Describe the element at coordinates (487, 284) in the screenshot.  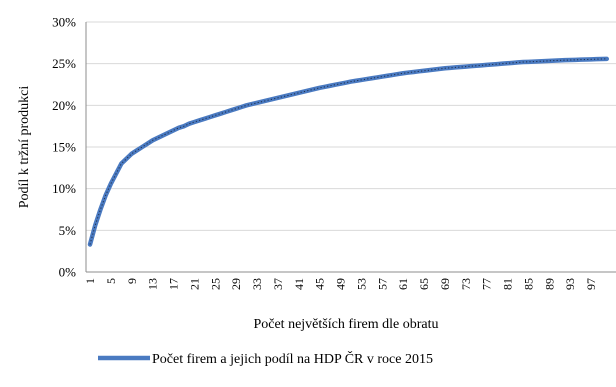
I see `x-tick-label: 77` at that location.